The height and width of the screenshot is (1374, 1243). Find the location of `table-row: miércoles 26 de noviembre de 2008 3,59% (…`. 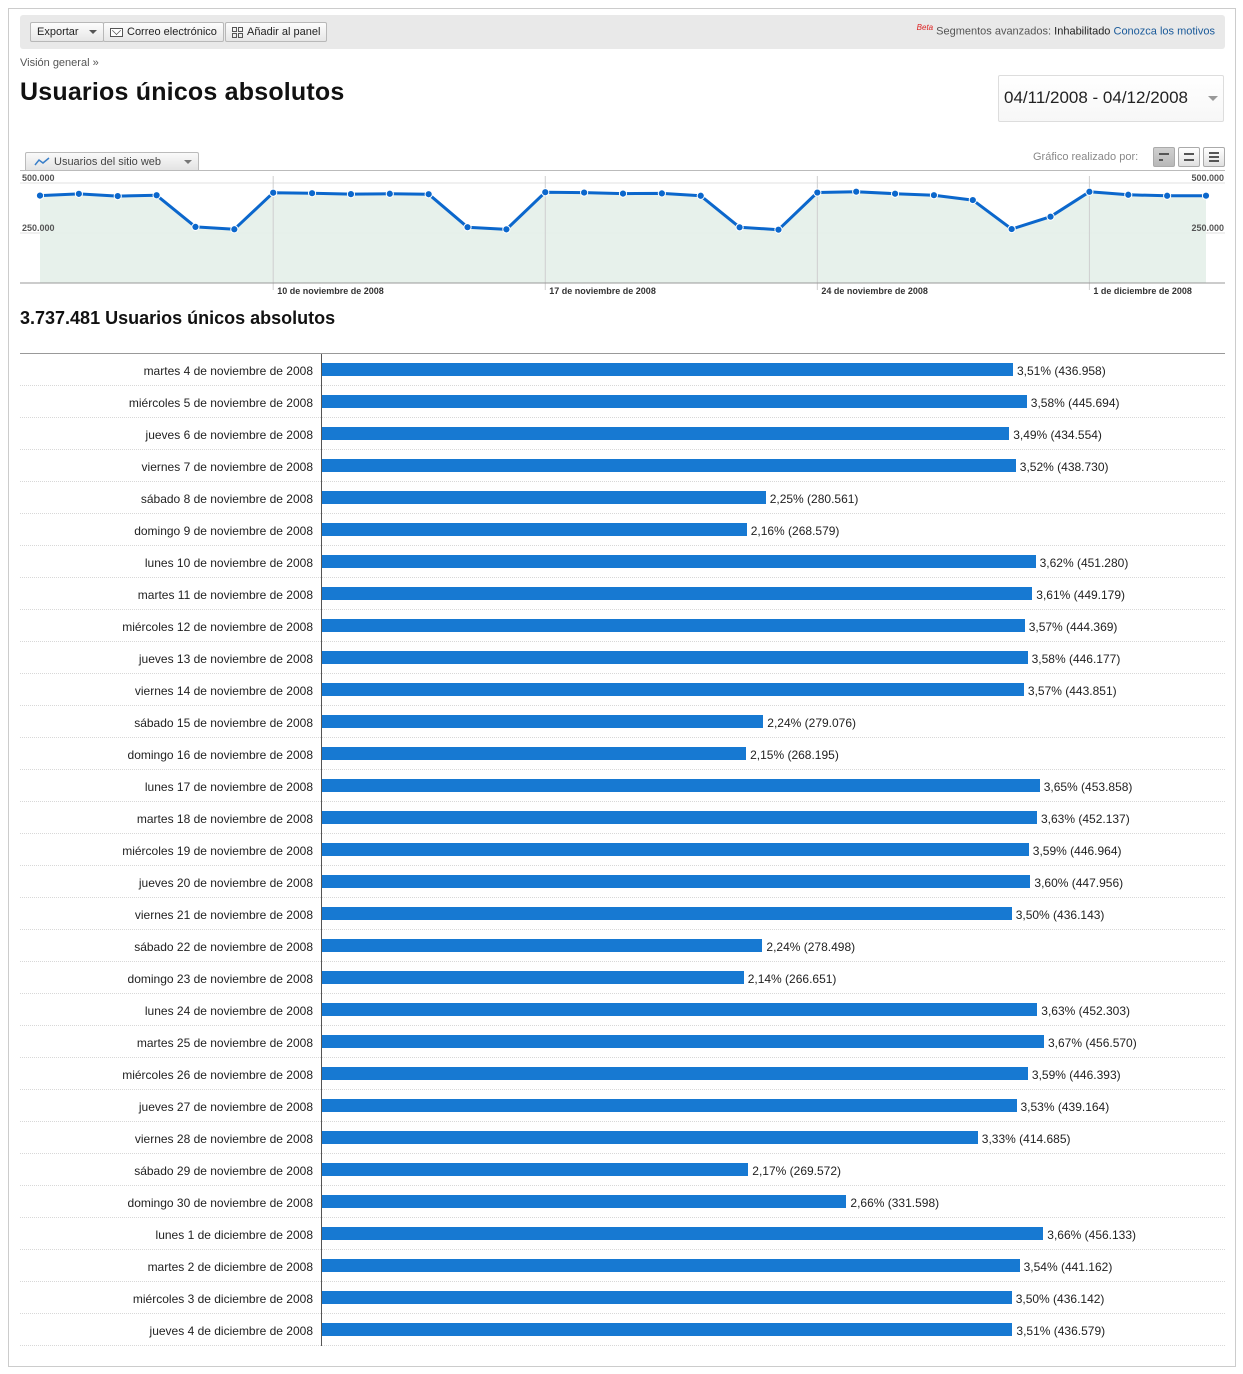

table-row: miércoles 26 de noviembre de 2008 3,59% (… is located at coordinates (622, 1074).